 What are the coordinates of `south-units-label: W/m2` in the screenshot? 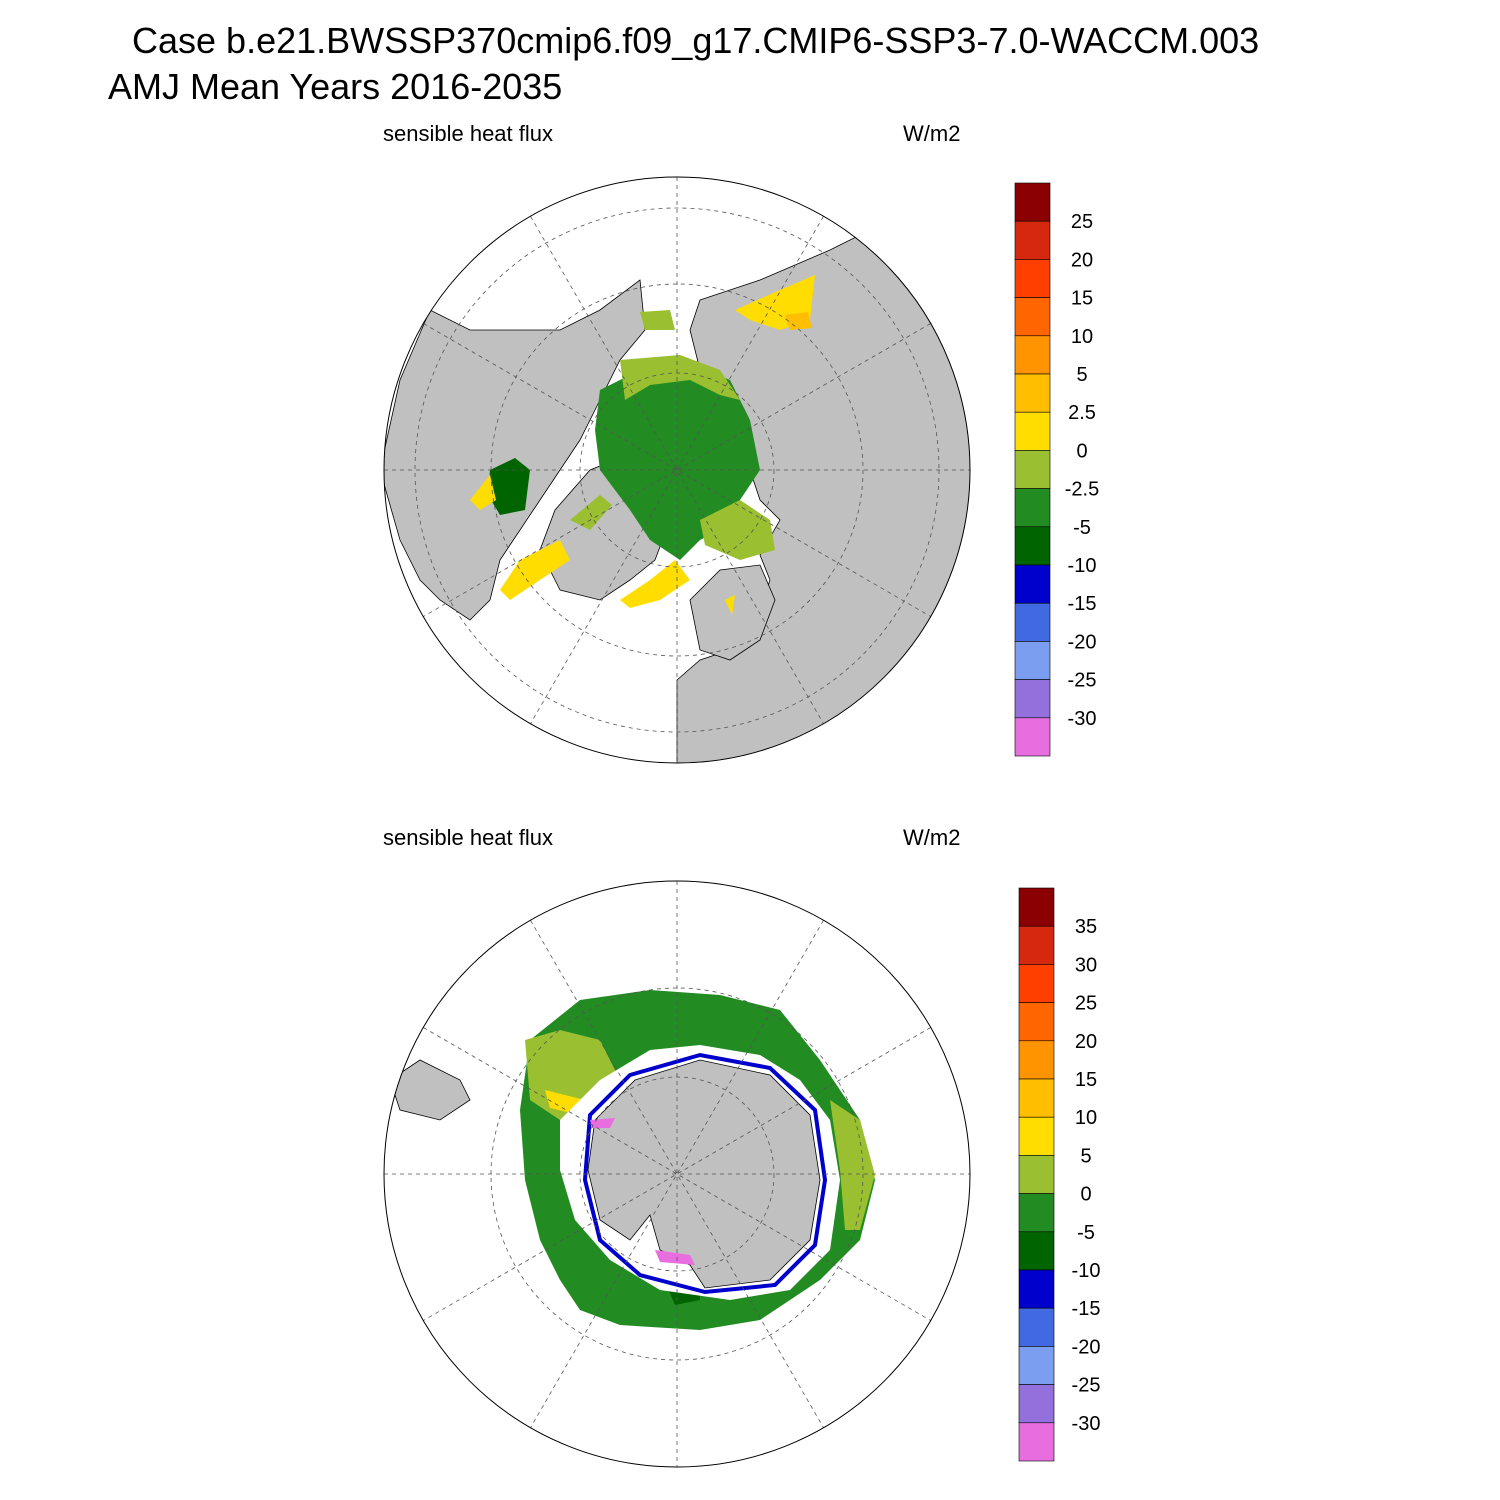 It's located at (932, 837).